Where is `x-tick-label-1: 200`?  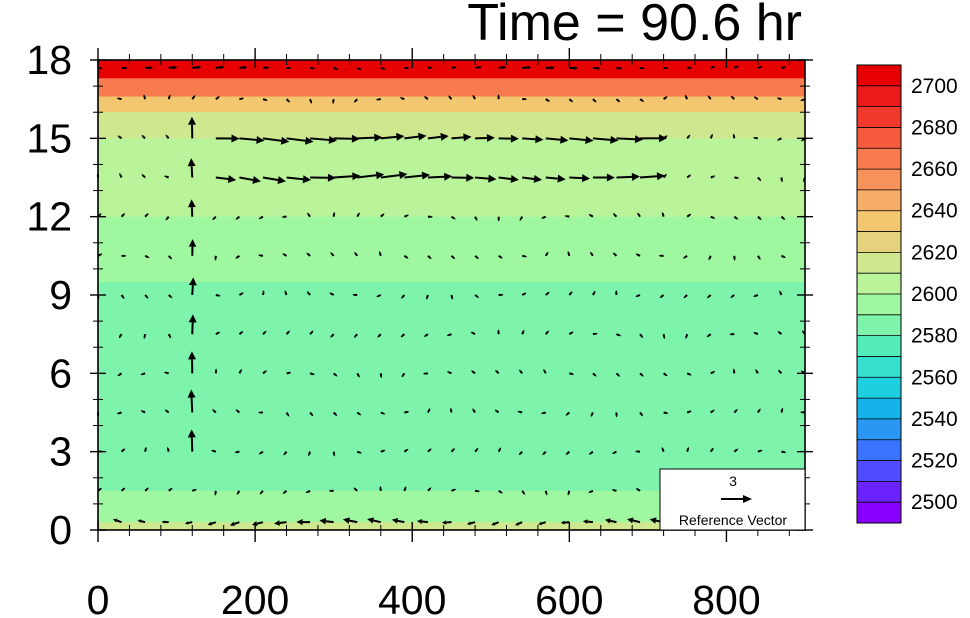
x-tick-label-1: 200 is located at coordinates (255, 597).